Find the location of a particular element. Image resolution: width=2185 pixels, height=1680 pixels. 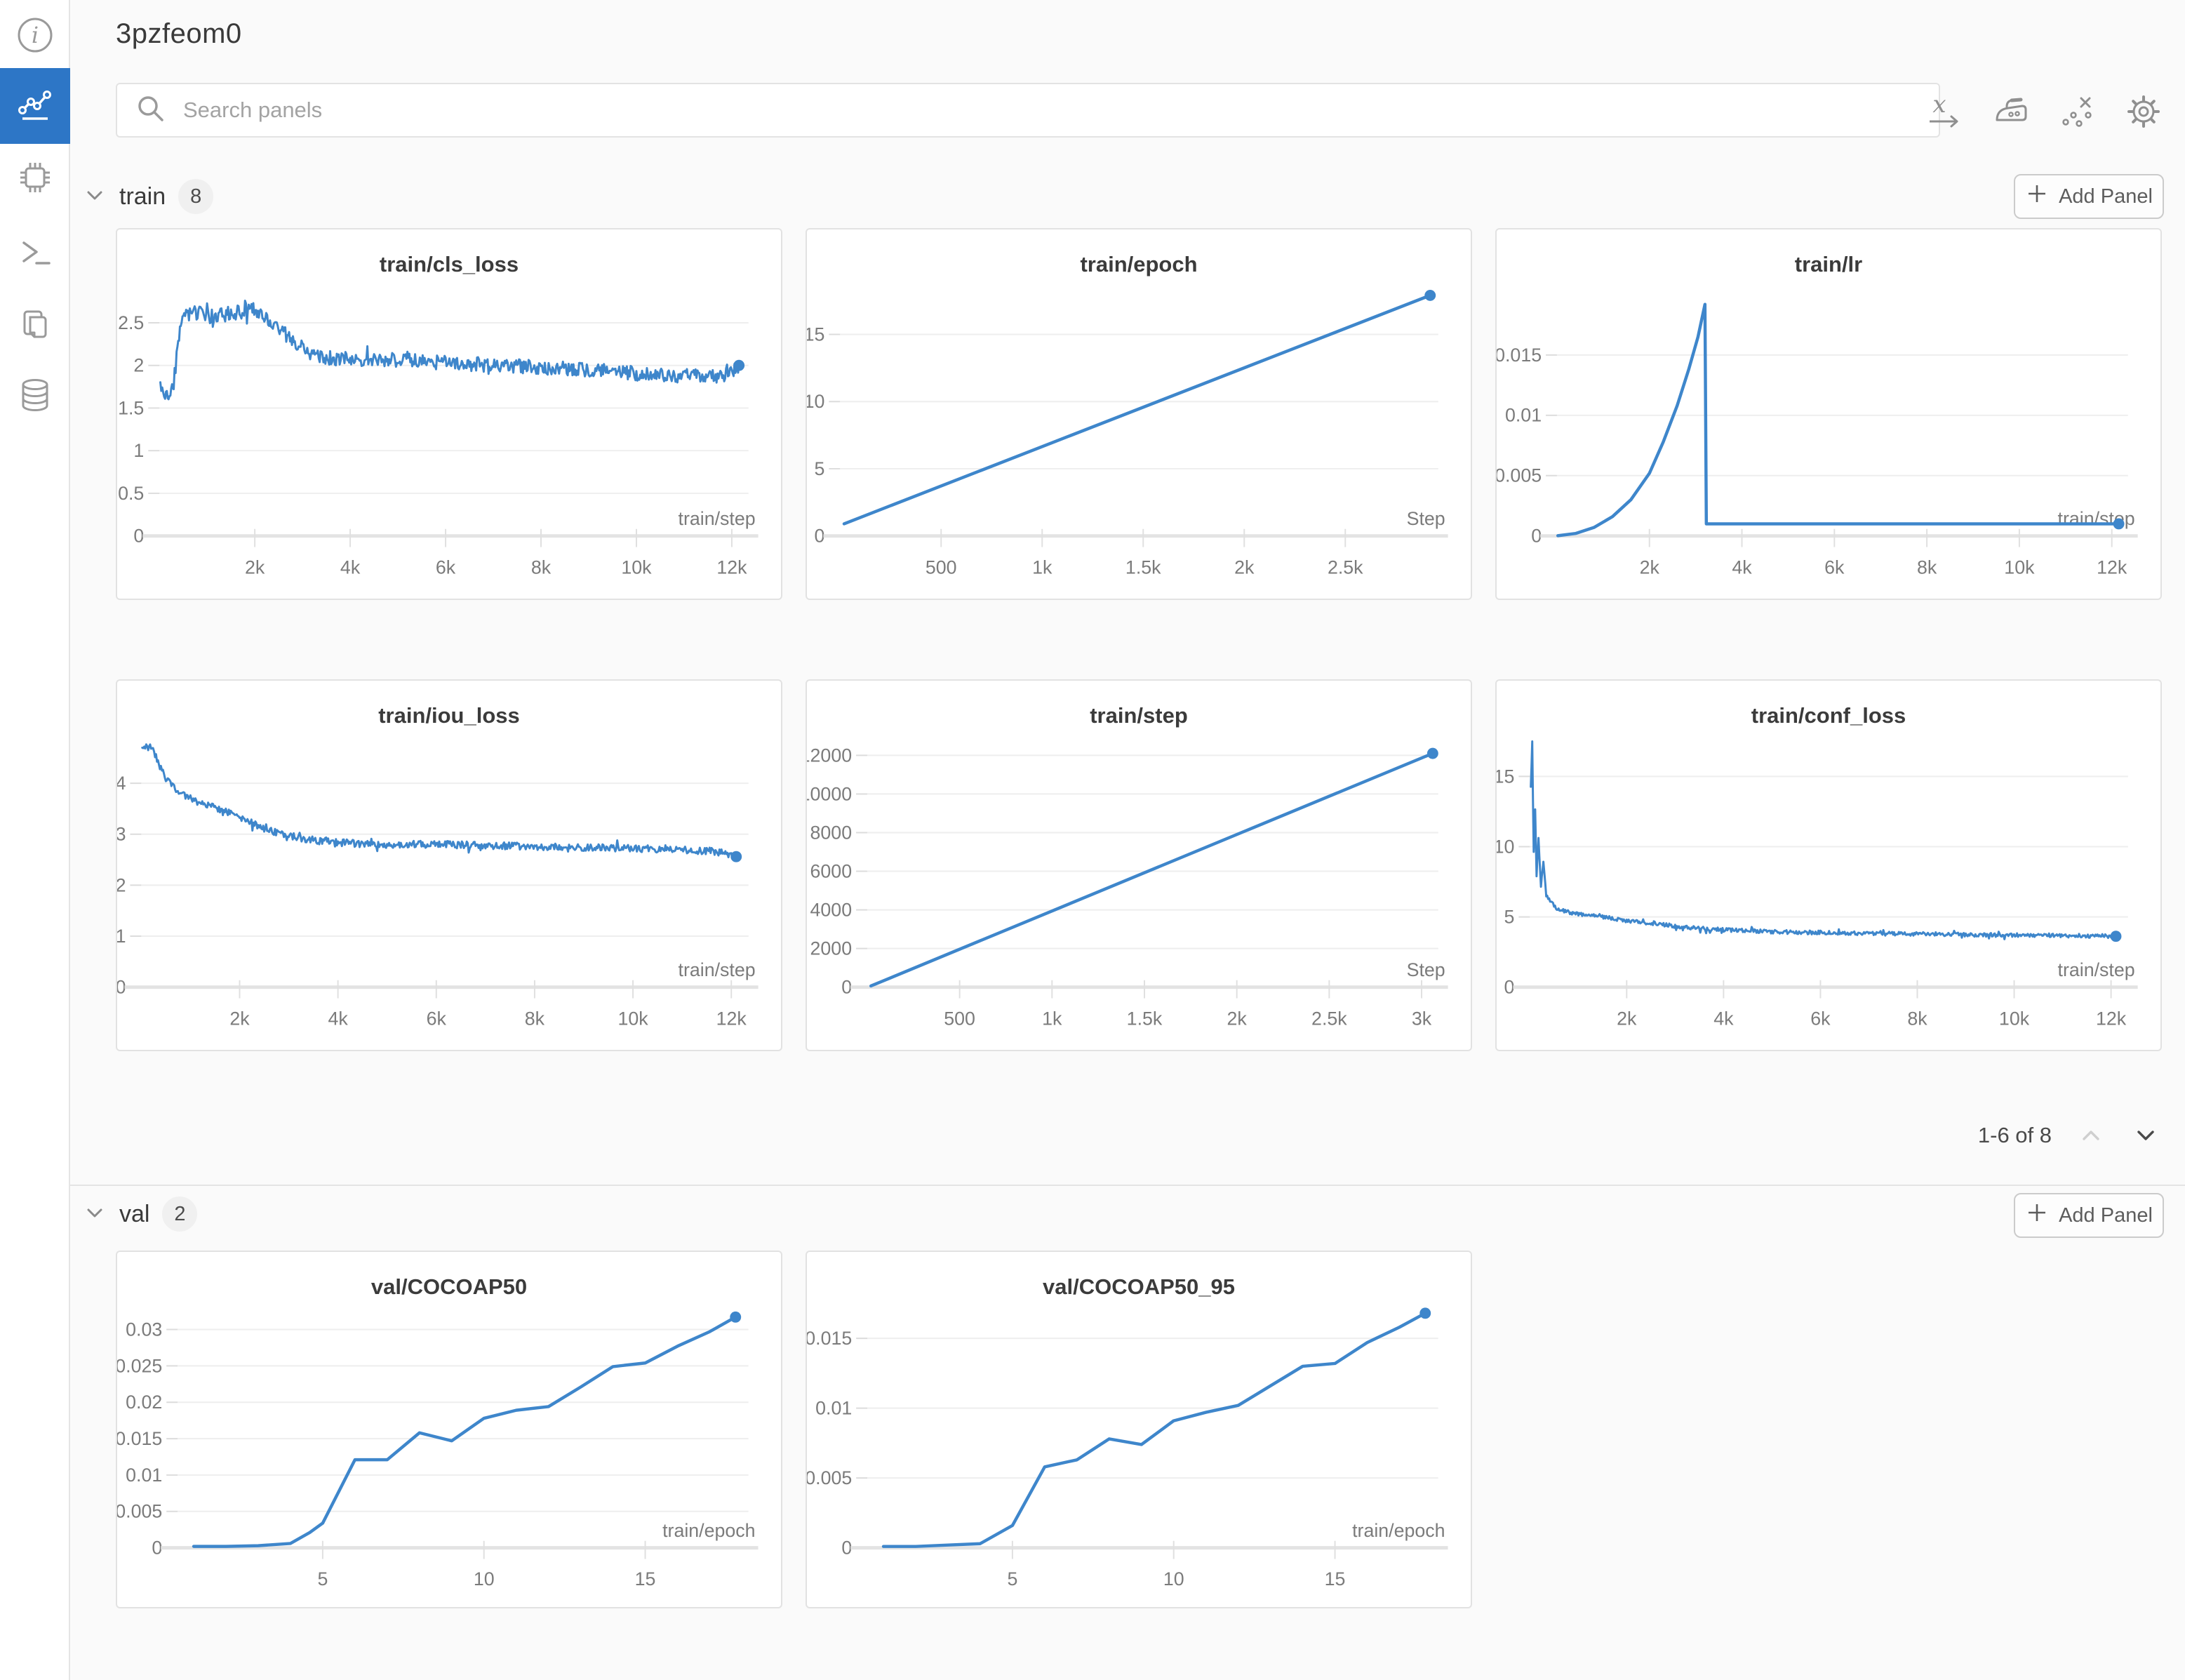

chart-train-iou-loss: 0 1 2 3 4 2k 4k 6k 8k 10k 12k train/step is located at coordinates (449, 865).